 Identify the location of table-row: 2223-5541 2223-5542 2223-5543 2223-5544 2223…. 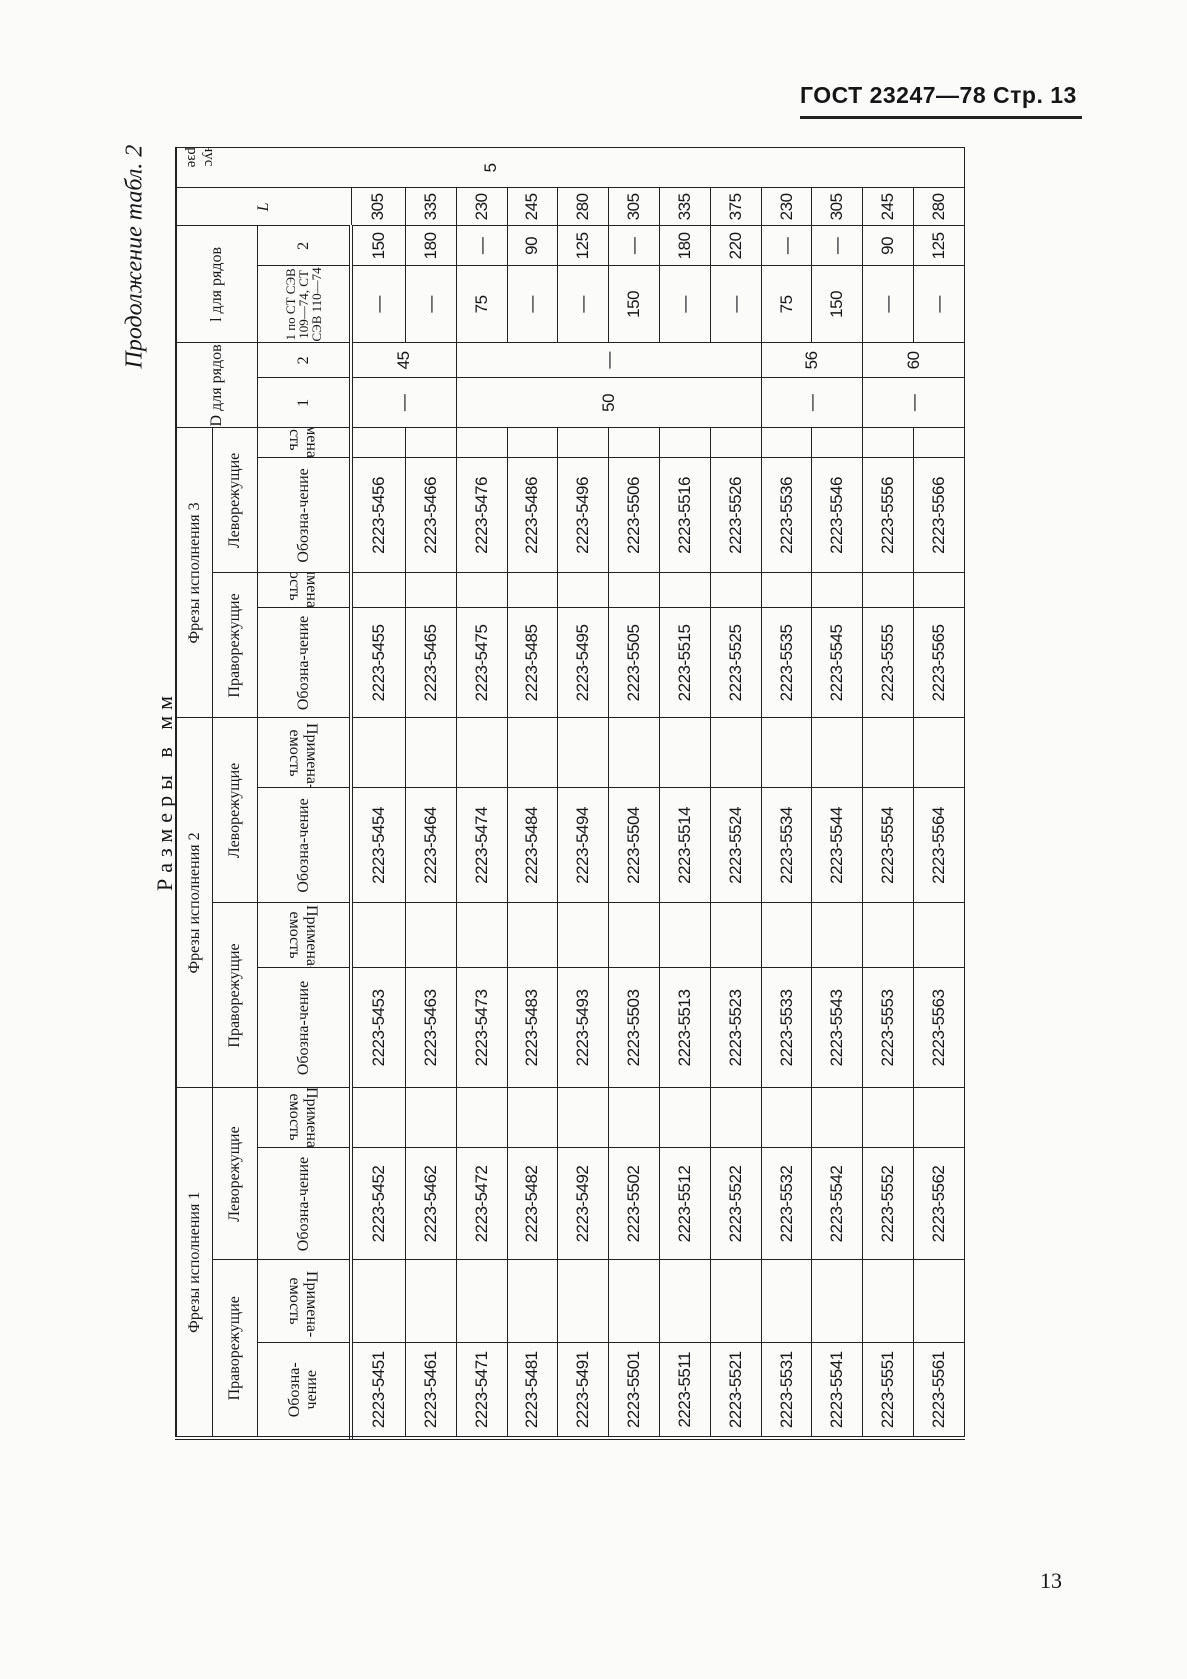
(837, 793).